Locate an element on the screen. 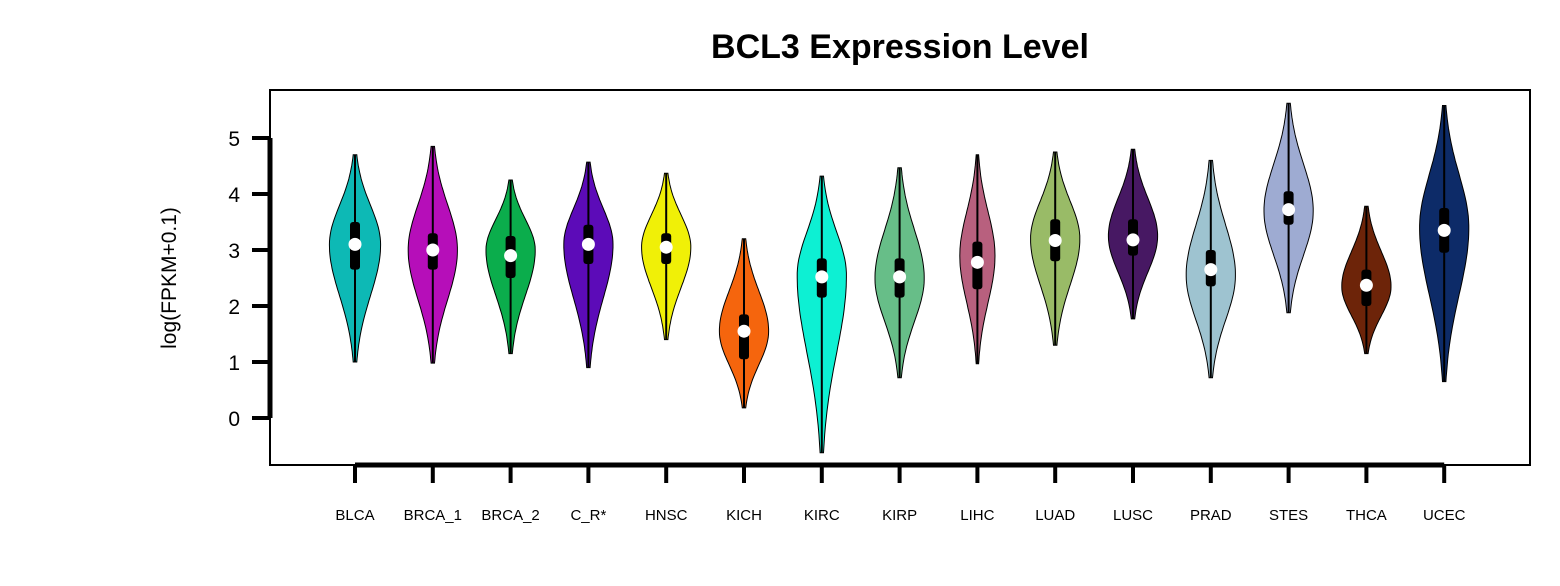 This screenshot has width=1560, height=586. x-tick-label: STES is located at coordinates (1288, 515).